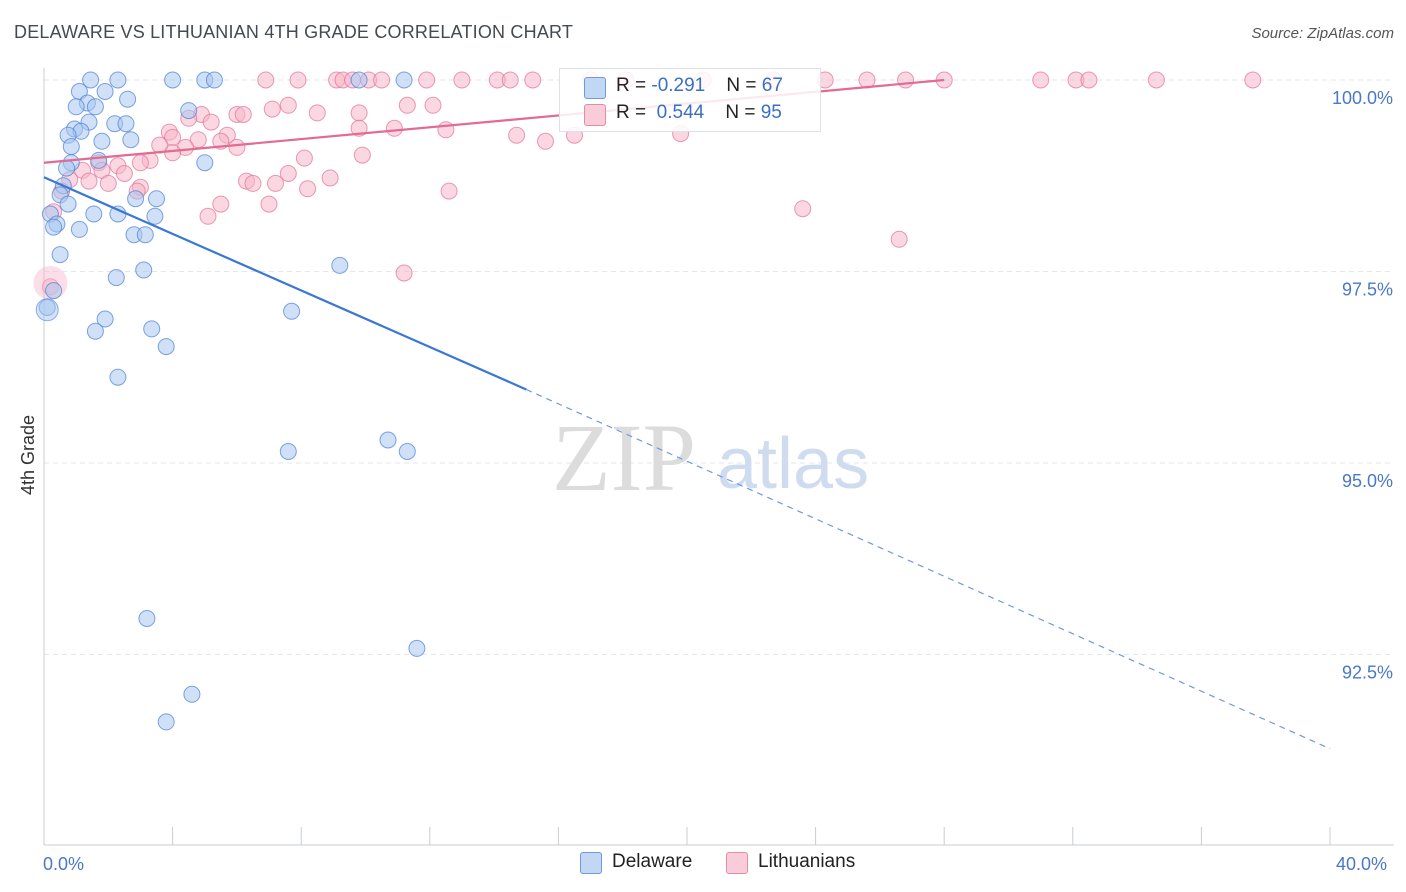 The height and width of the screenshot is (892, 1406). What do you see at coordinates (591, 863) in the screenshot?
I see `bottom-legend-swatch-delaware` at bounding box center [591, 863].